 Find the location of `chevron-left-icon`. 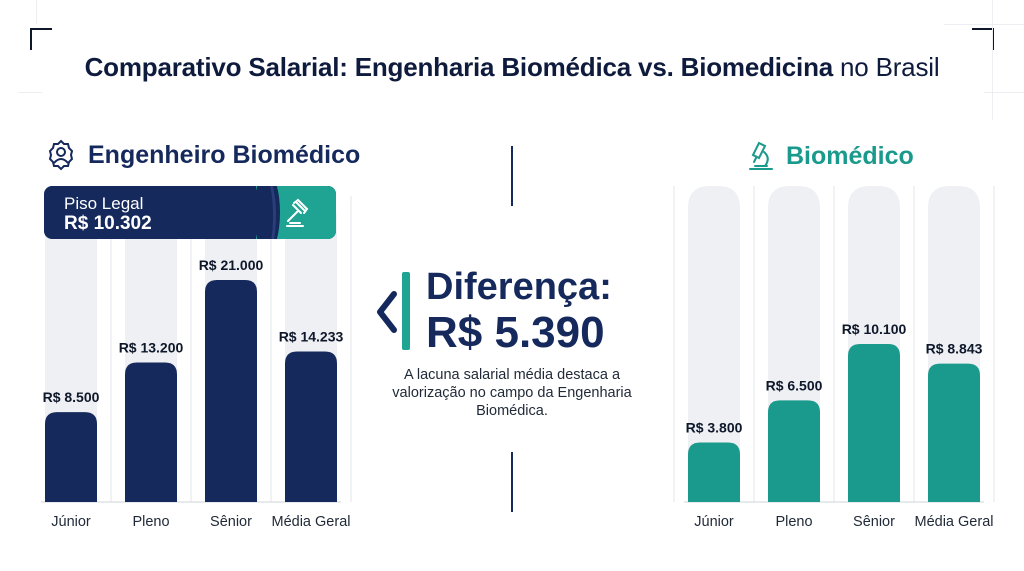

chevron-left-icon is located at coordinates (393, 311).